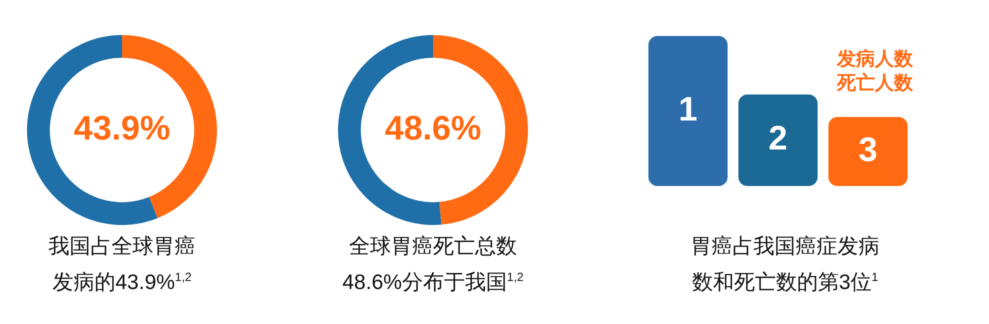  What do you see at coordinates (778, 139) in the screenshot?
I see `x-tick-label: 2` at bounding box center [778, 139].